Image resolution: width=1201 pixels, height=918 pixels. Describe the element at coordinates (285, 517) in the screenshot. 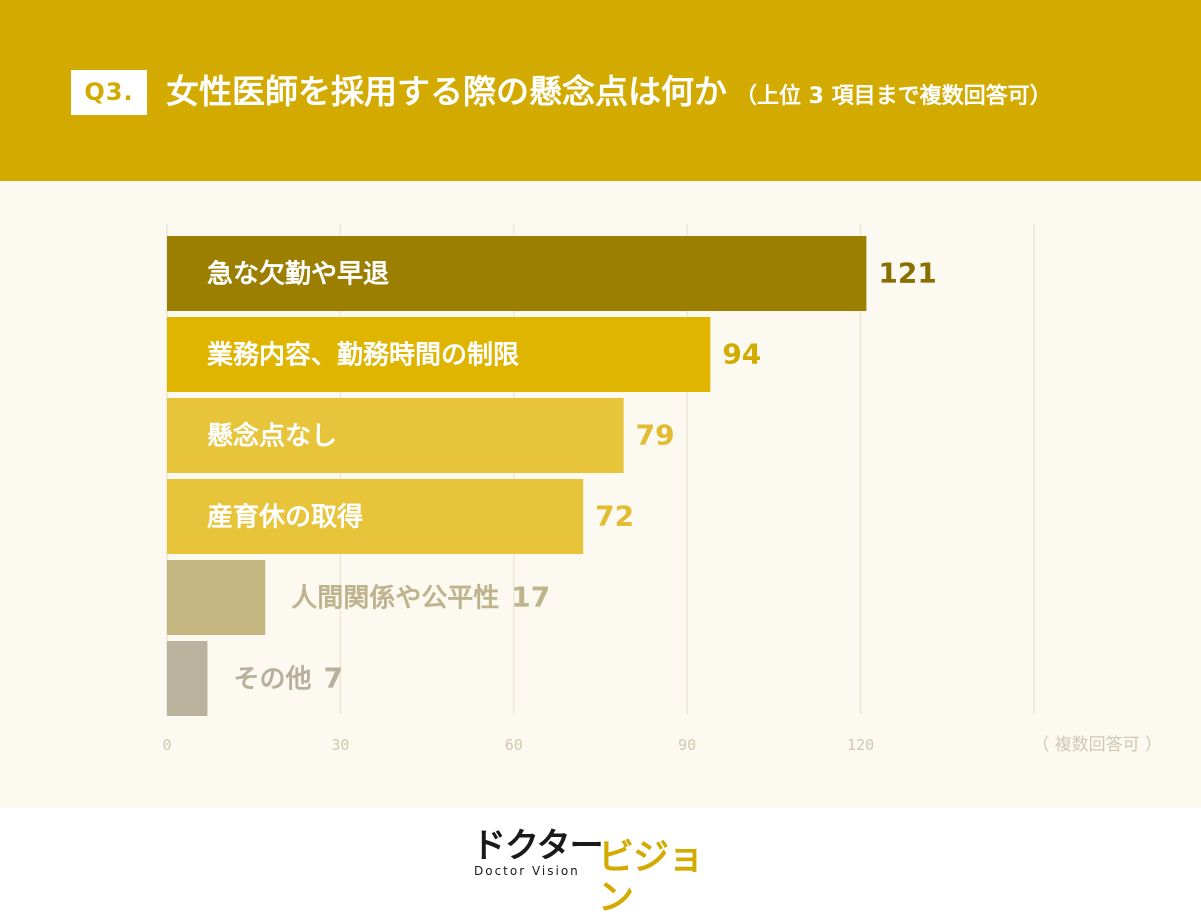

I see `category-label: 産育休の取得` at that location.